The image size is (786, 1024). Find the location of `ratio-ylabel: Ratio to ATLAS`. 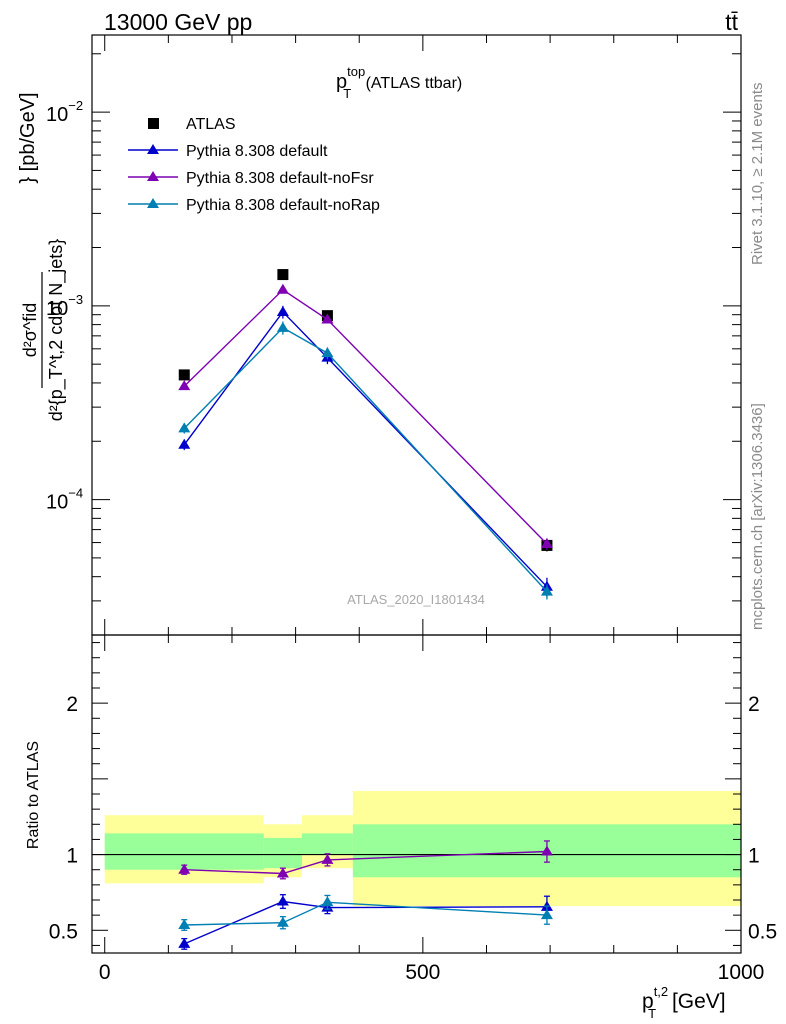

ratio-ylabel: Ratio to ATLAS is located at coordinates (33, 795).